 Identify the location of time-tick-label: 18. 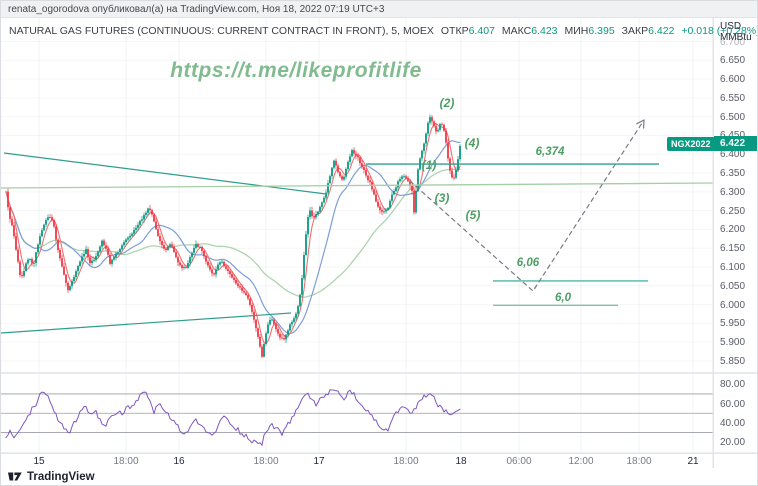
(461, 461).